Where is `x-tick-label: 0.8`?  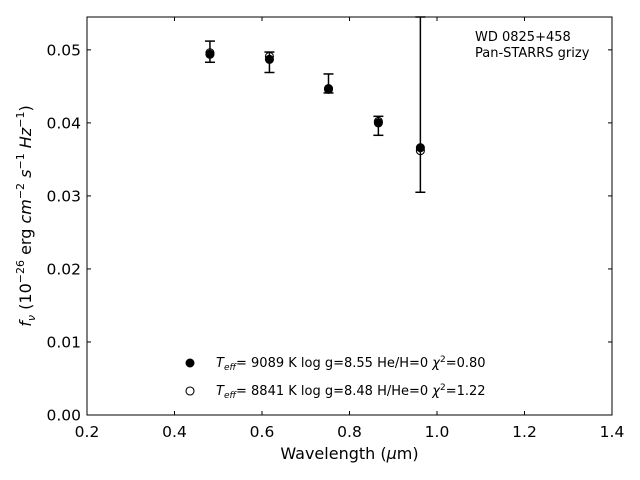
x-tick-label: 0.8 is located at coordinates (349, 432).